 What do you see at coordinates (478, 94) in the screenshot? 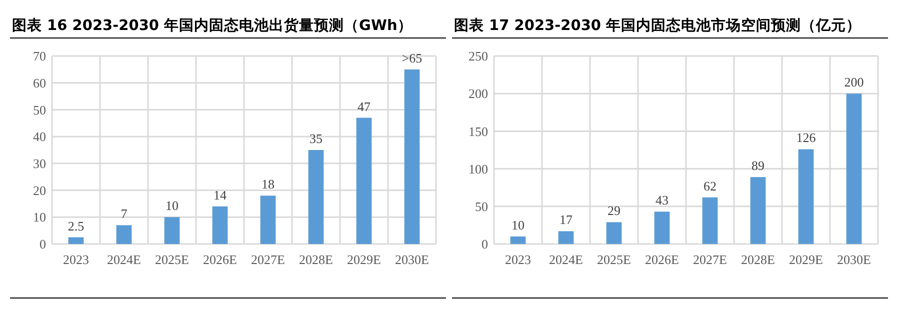
I see `y-tick-label: 200` at bounding box center [478, 94].